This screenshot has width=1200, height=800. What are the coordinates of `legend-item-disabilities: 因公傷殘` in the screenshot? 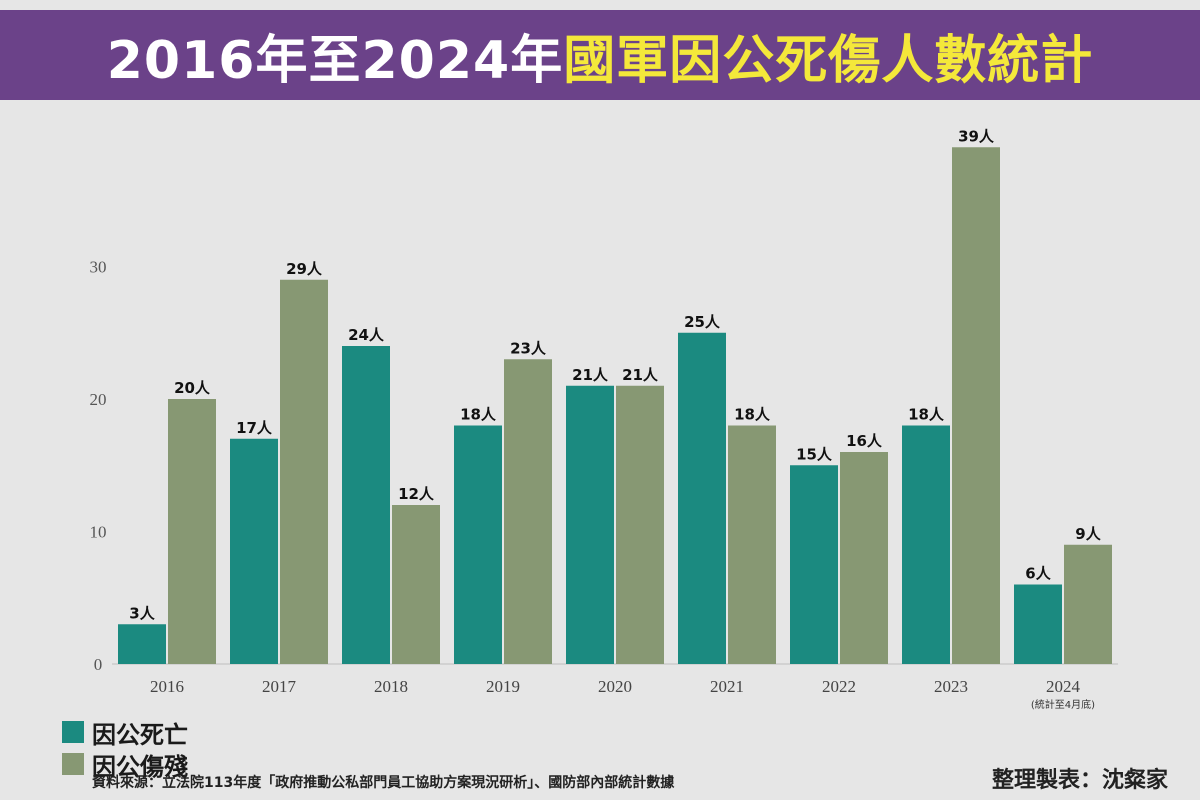 It's located at (125, 764).